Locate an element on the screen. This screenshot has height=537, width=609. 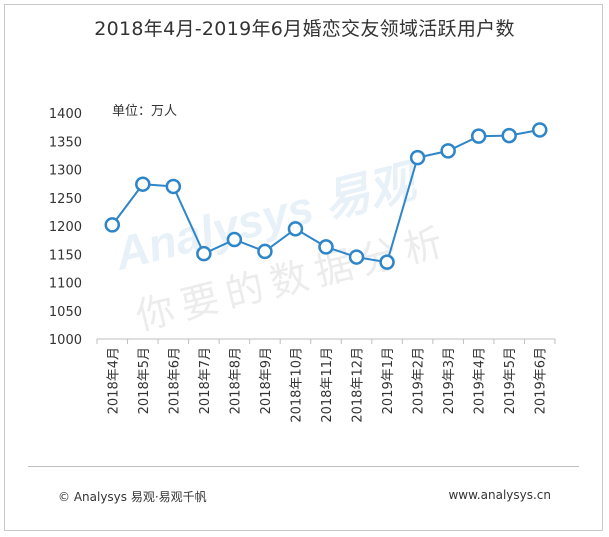
x-tick-label: 2019年2月 is located at coordinates (419, 380).